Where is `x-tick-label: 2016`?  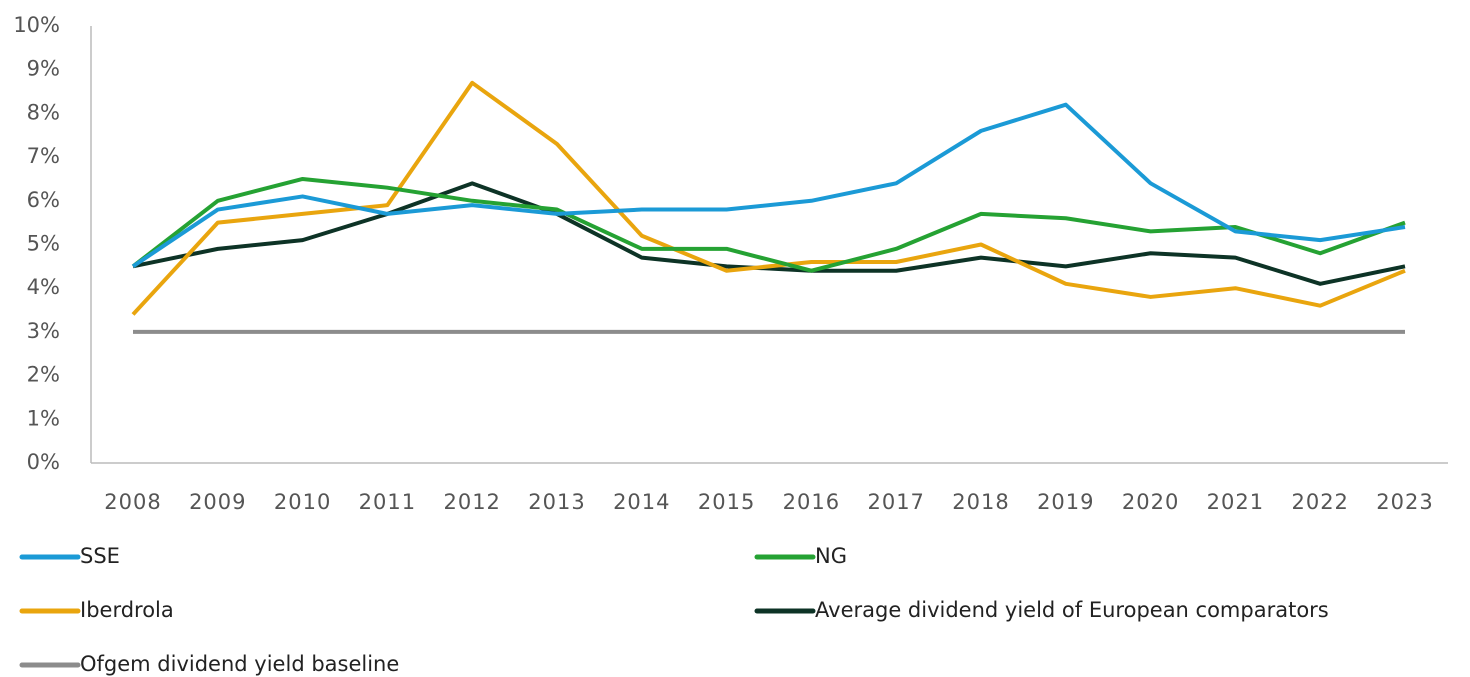
x-tick-label: 2016 is located at coordinates (811, 502).